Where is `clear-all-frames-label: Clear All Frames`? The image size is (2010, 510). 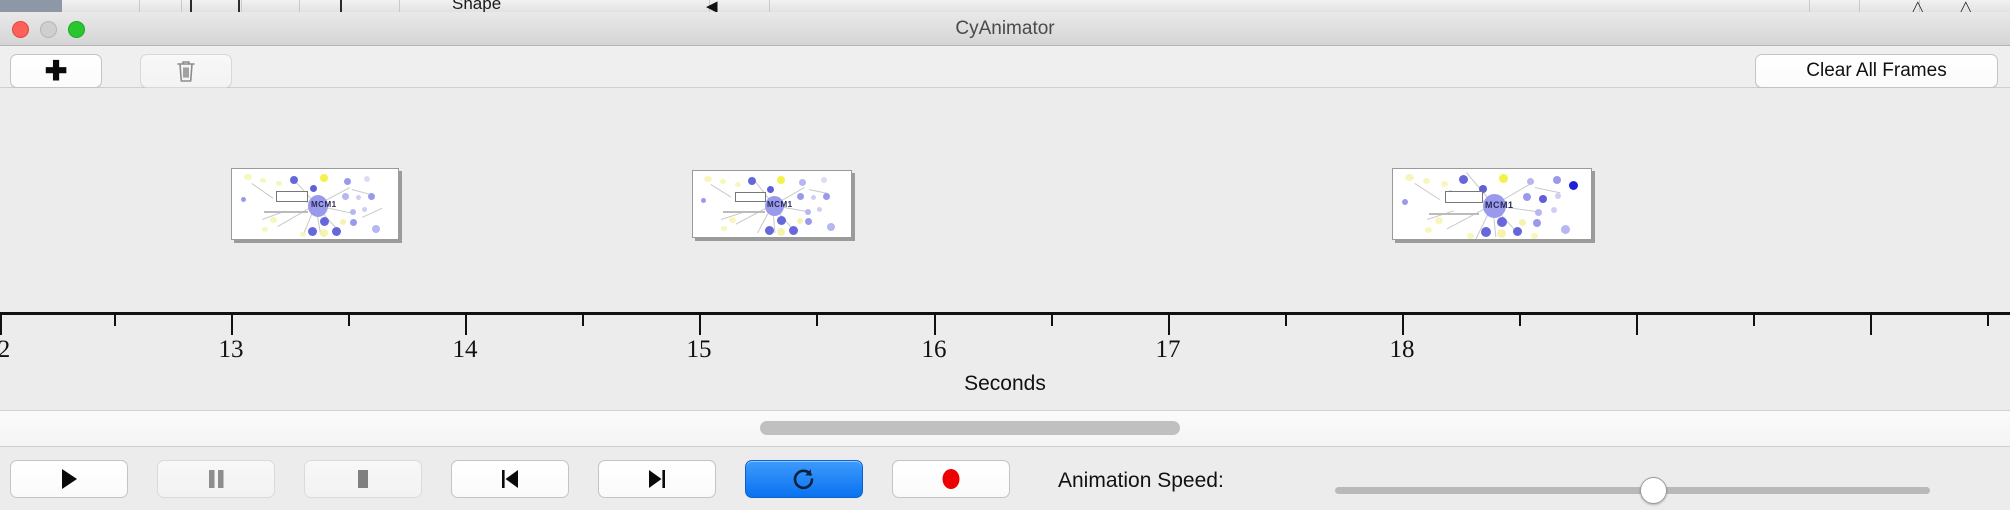
clear-all-frames-label: Clear All Frames is located at coordinates (1876, 70).